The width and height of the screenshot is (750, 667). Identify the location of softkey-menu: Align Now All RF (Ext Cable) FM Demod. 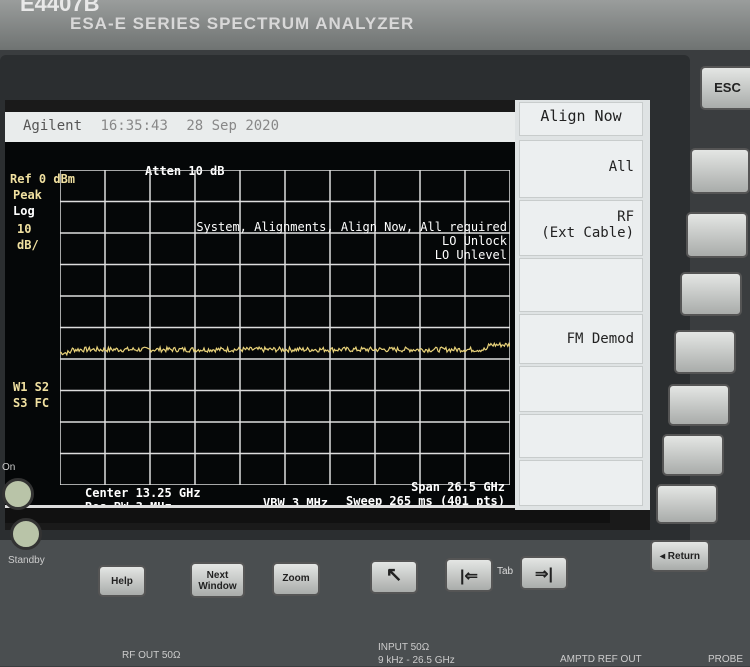
(582, 305).